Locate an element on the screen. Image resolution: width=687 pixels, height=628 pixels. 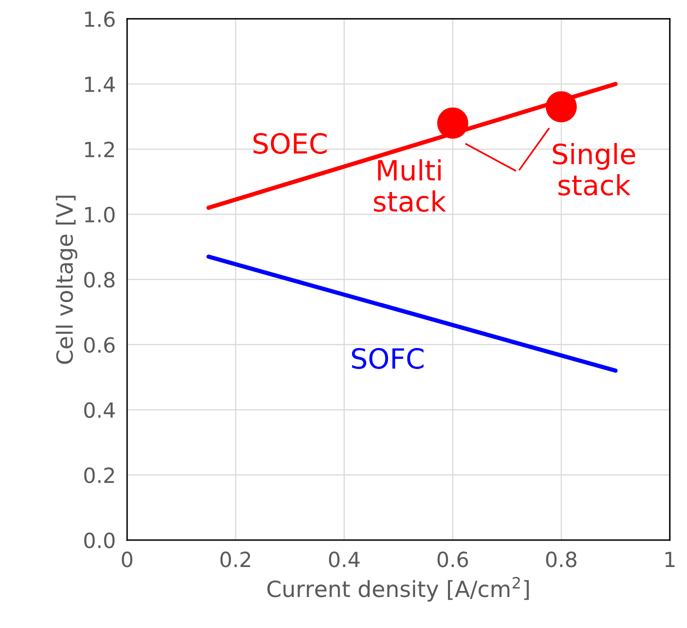
annotation: Single stack is located at coordinates (594, 169).